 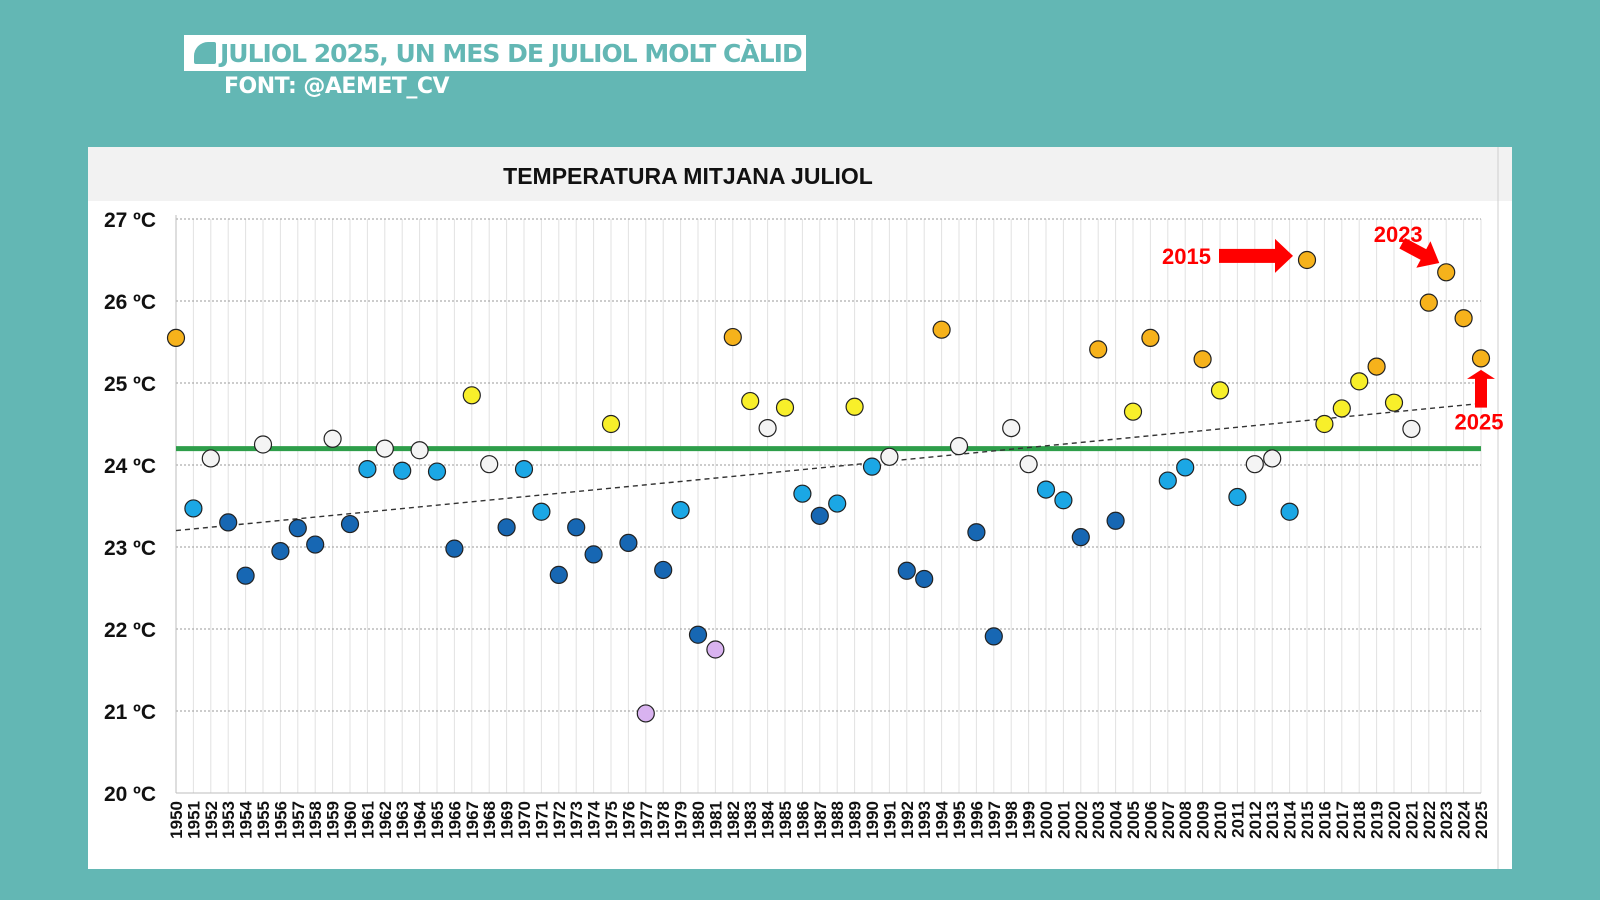 What do you see at coordinates (733, 820) in the screenshot?
I see `x-tick-label: 1982` at bounding box center [733, 820].